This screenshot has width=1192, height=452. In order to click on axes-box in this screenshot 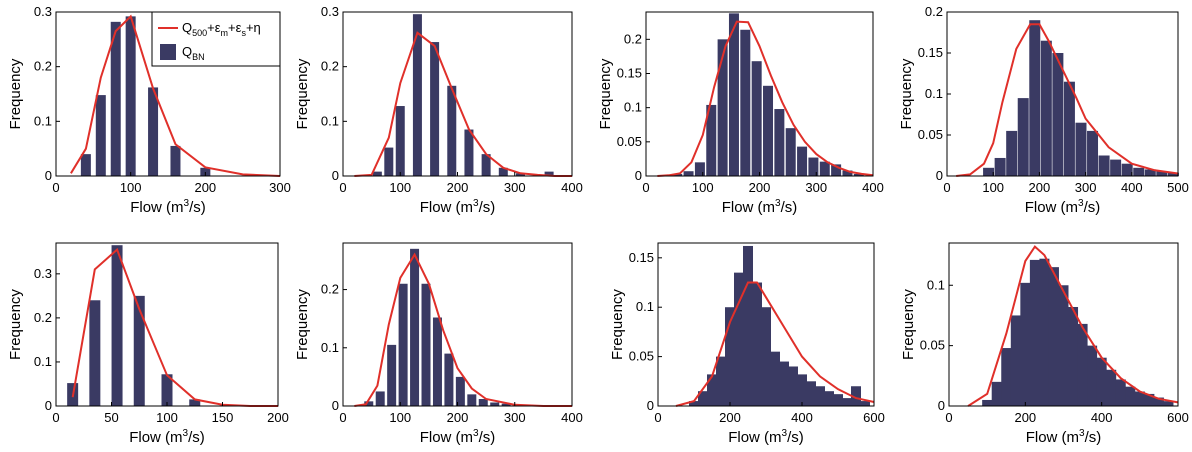, I will do `click(766, 324)`.